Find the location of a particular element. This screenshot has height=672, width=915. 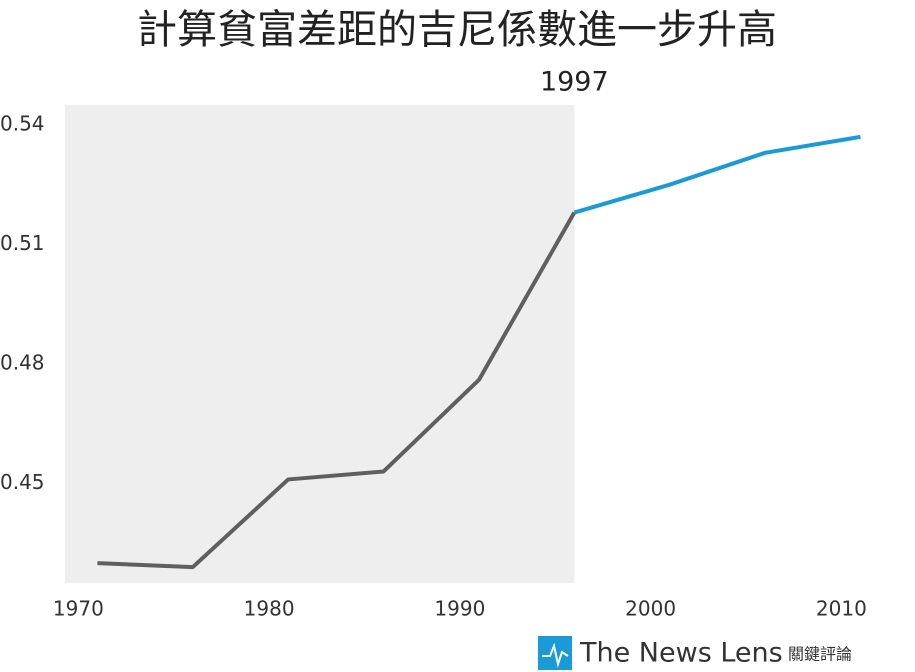

line-series is located at coordinates (717, 174).